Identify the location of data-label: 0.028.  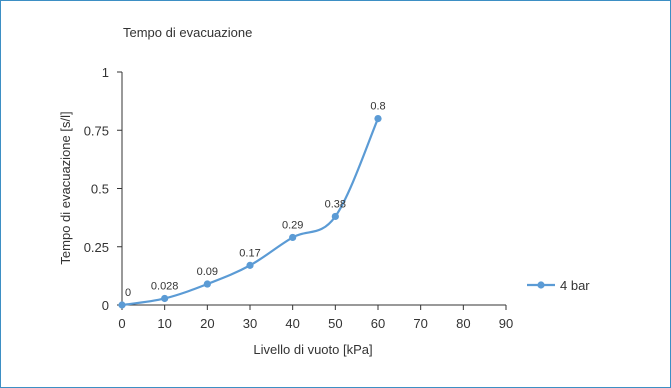
(165, 286).